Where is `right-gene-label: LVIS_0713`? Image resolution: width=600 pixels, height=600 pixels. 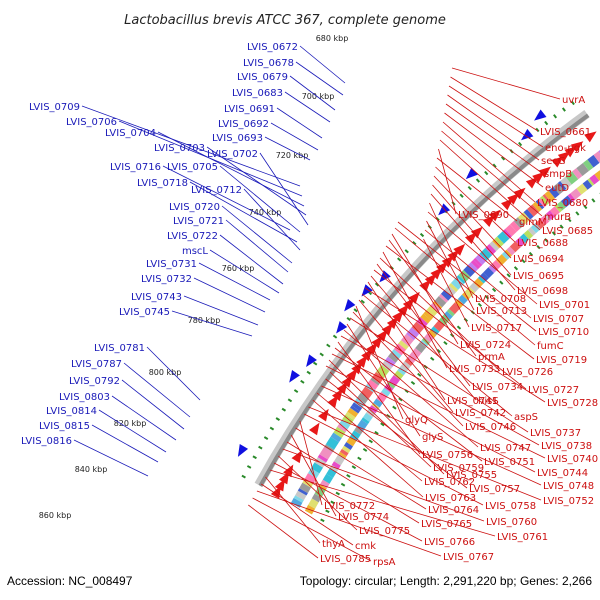
right-gene-label: LVIS_0713 is located at coordinates (501, 311).